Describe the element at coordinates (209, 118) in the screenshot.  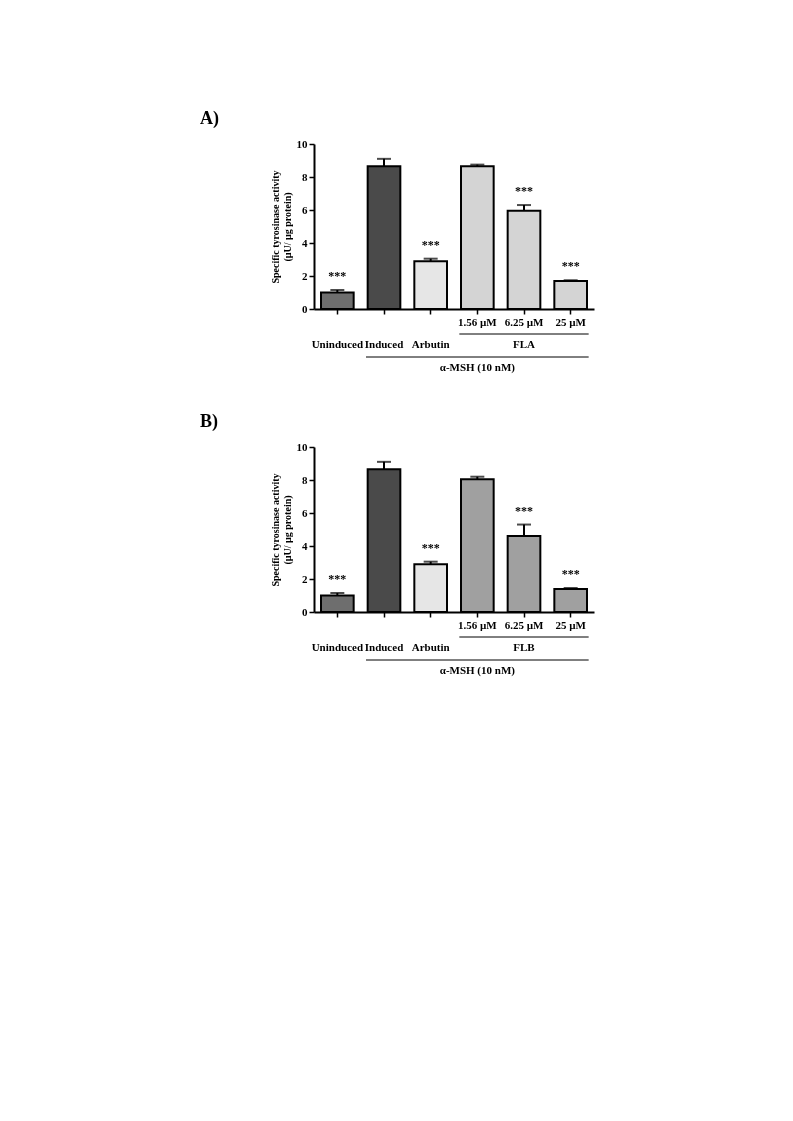
I see `chart-title: A)` at that location.